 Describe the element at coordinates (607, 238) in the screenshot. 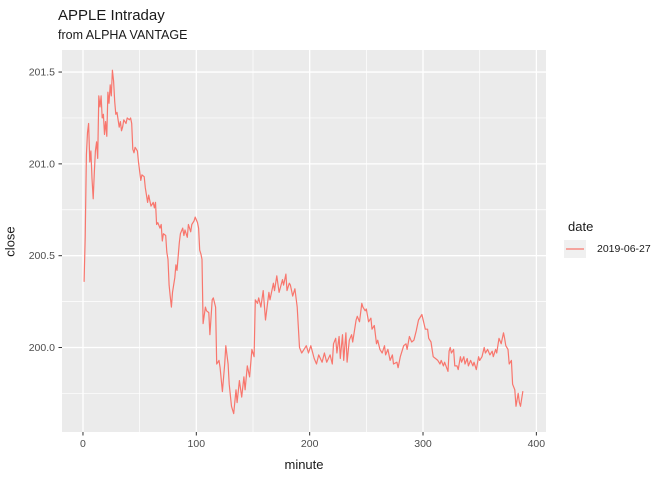

I see `legend: date 2019-06-27` at that location.